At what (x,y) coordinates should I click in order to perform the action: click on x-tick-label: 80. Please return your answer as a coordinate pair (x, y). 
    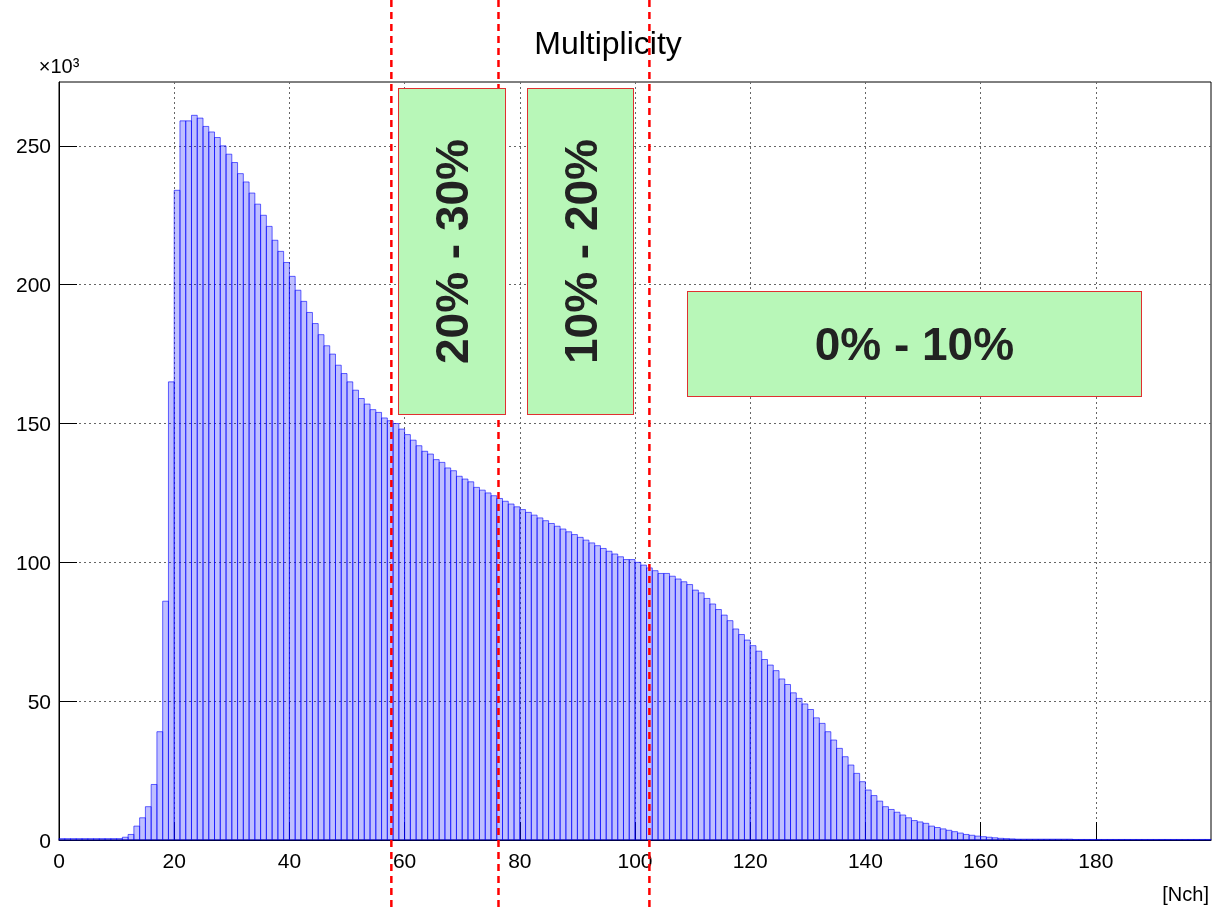
    Looking at the image, I should click on (520, 860).